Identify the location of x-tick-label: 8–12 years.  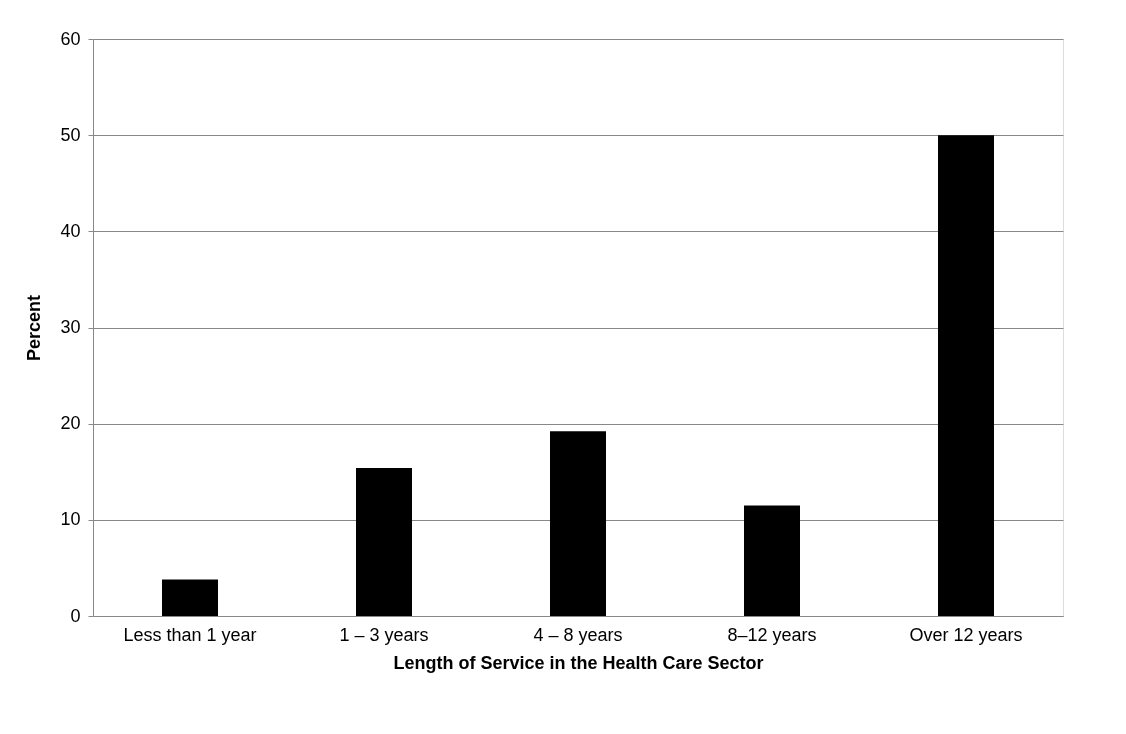
(772, 634).